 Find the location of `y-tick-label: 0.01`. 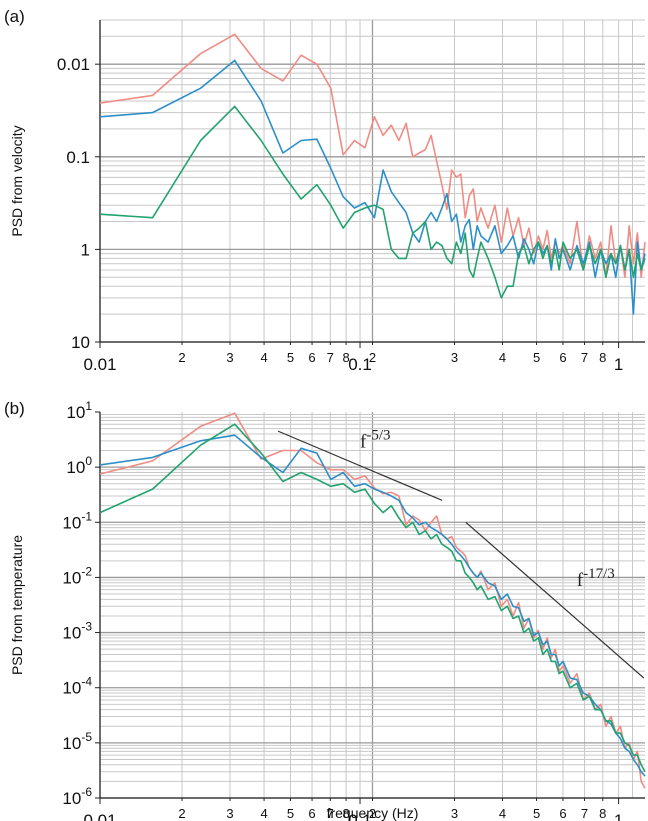

y-tick-label: 0.01 is located at coordinates (73, 64).